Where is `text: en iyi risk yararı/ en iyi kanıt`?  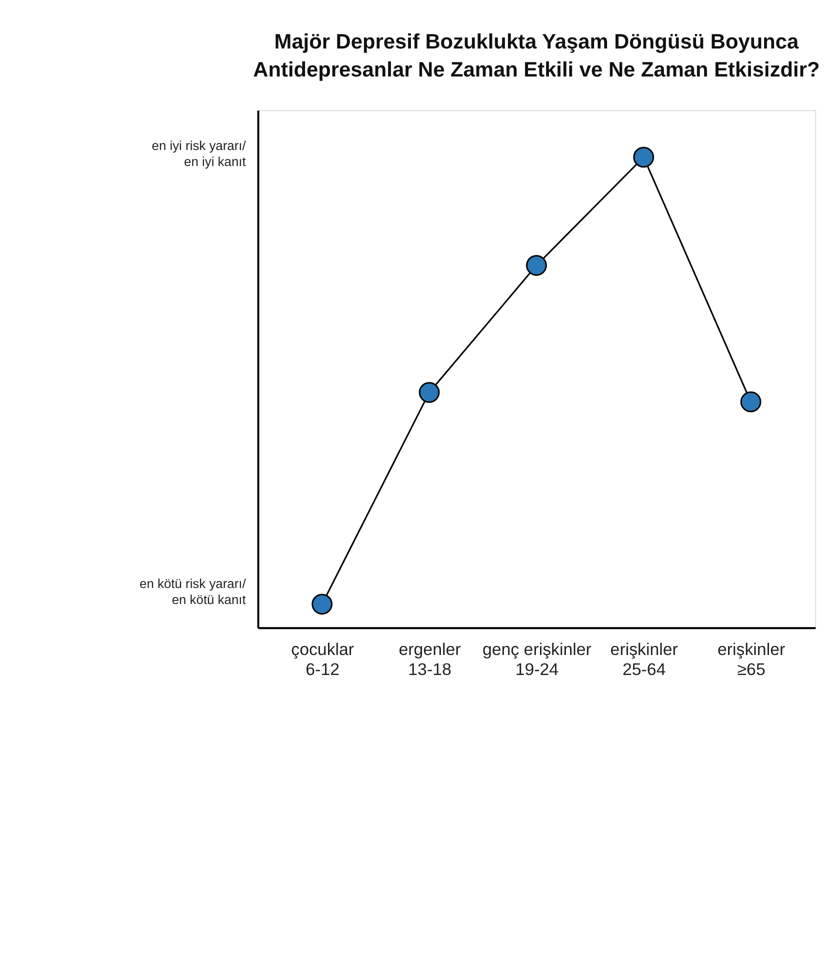 text: en iyi risk yararı/ en iyi kanıt is located at coordinates (199, 153).